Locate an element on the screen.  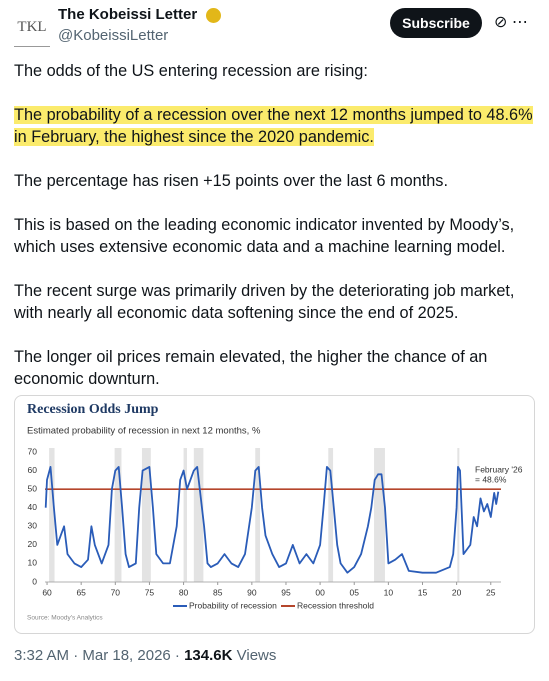
y-tick-label: 20 is located at coordinates (33, 544).